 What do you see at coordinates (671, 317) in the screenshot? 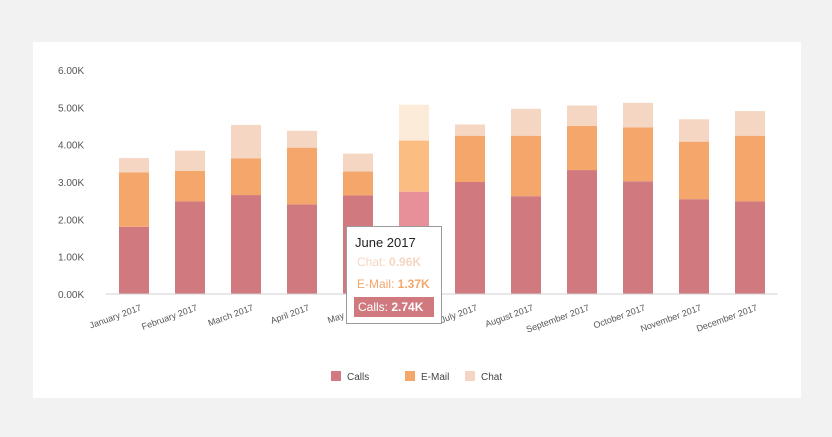
I see `x-tick-label: November 2017` at bounding box center [671, 317].